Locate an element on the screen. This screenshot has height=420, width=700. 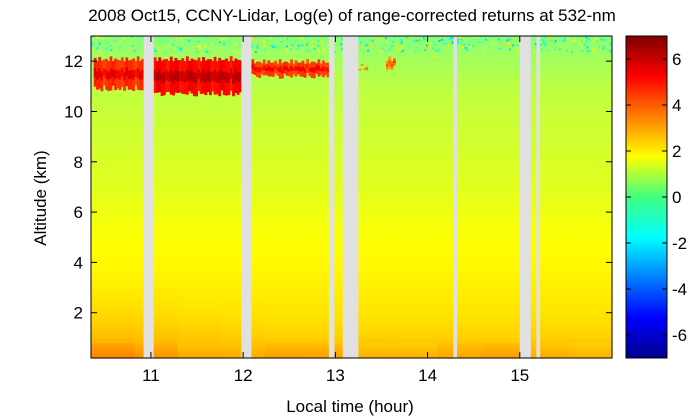
x-tick-label: 13 is located at coordinates (335, 375).